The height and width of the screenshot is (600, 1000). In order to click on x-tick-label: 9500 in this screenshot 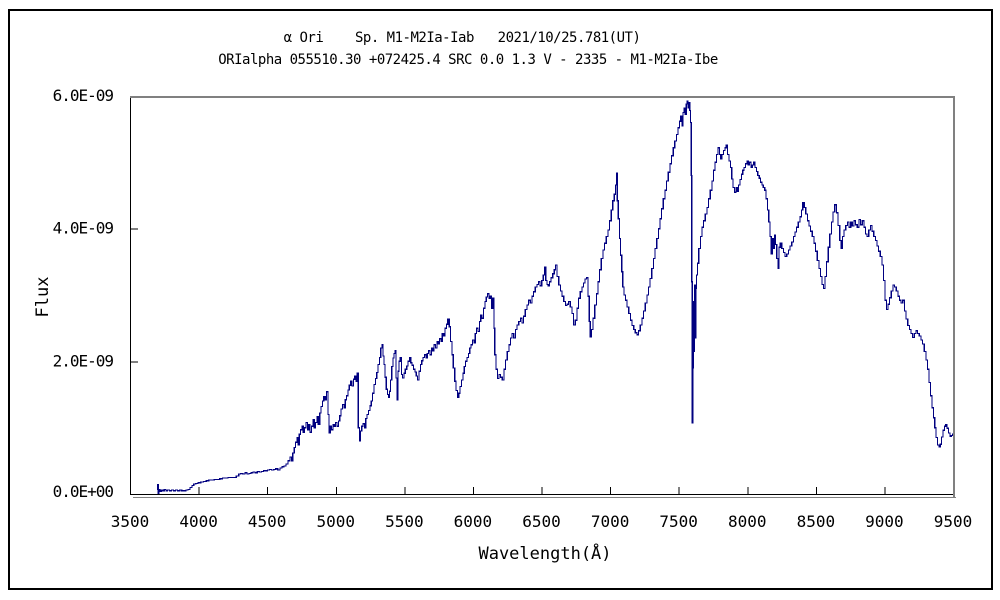, I will do `click(953, 521)`.